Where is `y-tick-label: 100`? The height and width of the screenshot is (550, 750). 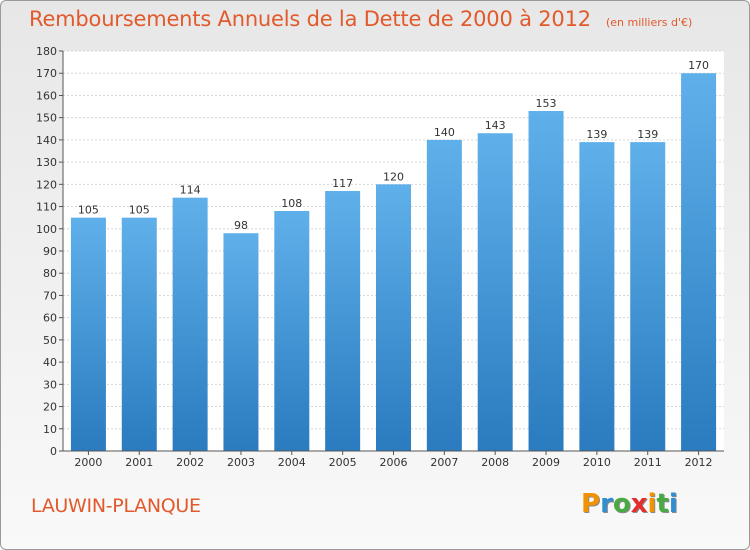 y-tick-label: 100 is located at coordinates (46, 229).